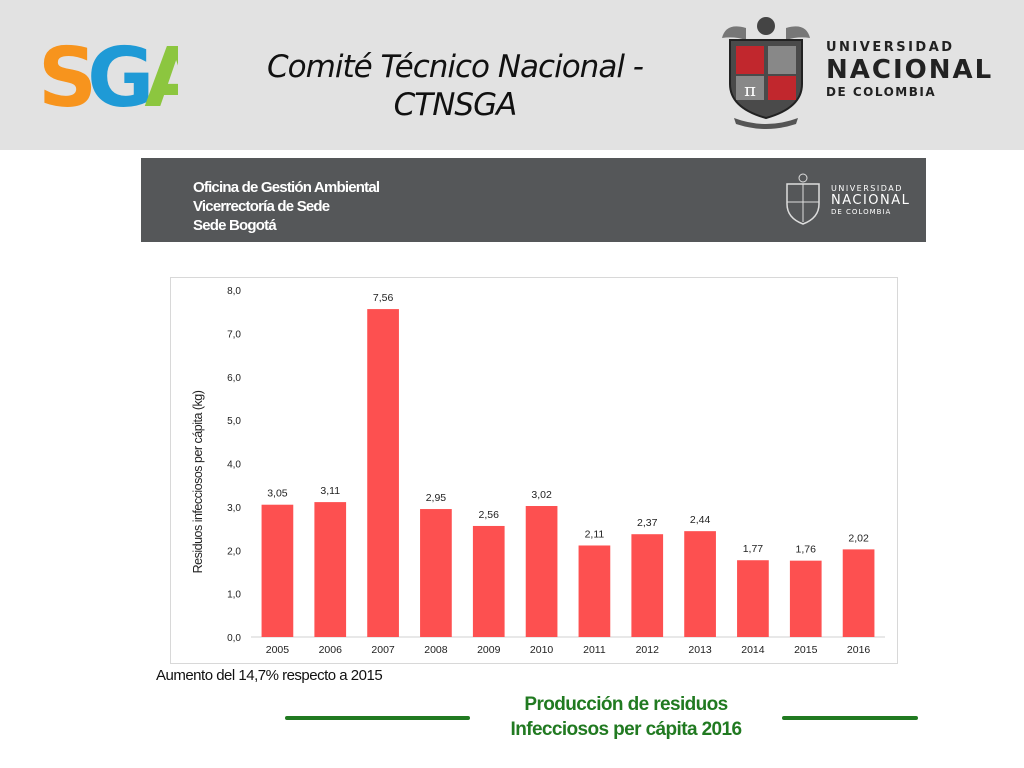 The height and width of the screenshot is (768, 1024). What do you see at coordinates (626, 704) in the screenshot?
I see `caption-line-1: Producción de residuos` at bounding box center [626, 704].